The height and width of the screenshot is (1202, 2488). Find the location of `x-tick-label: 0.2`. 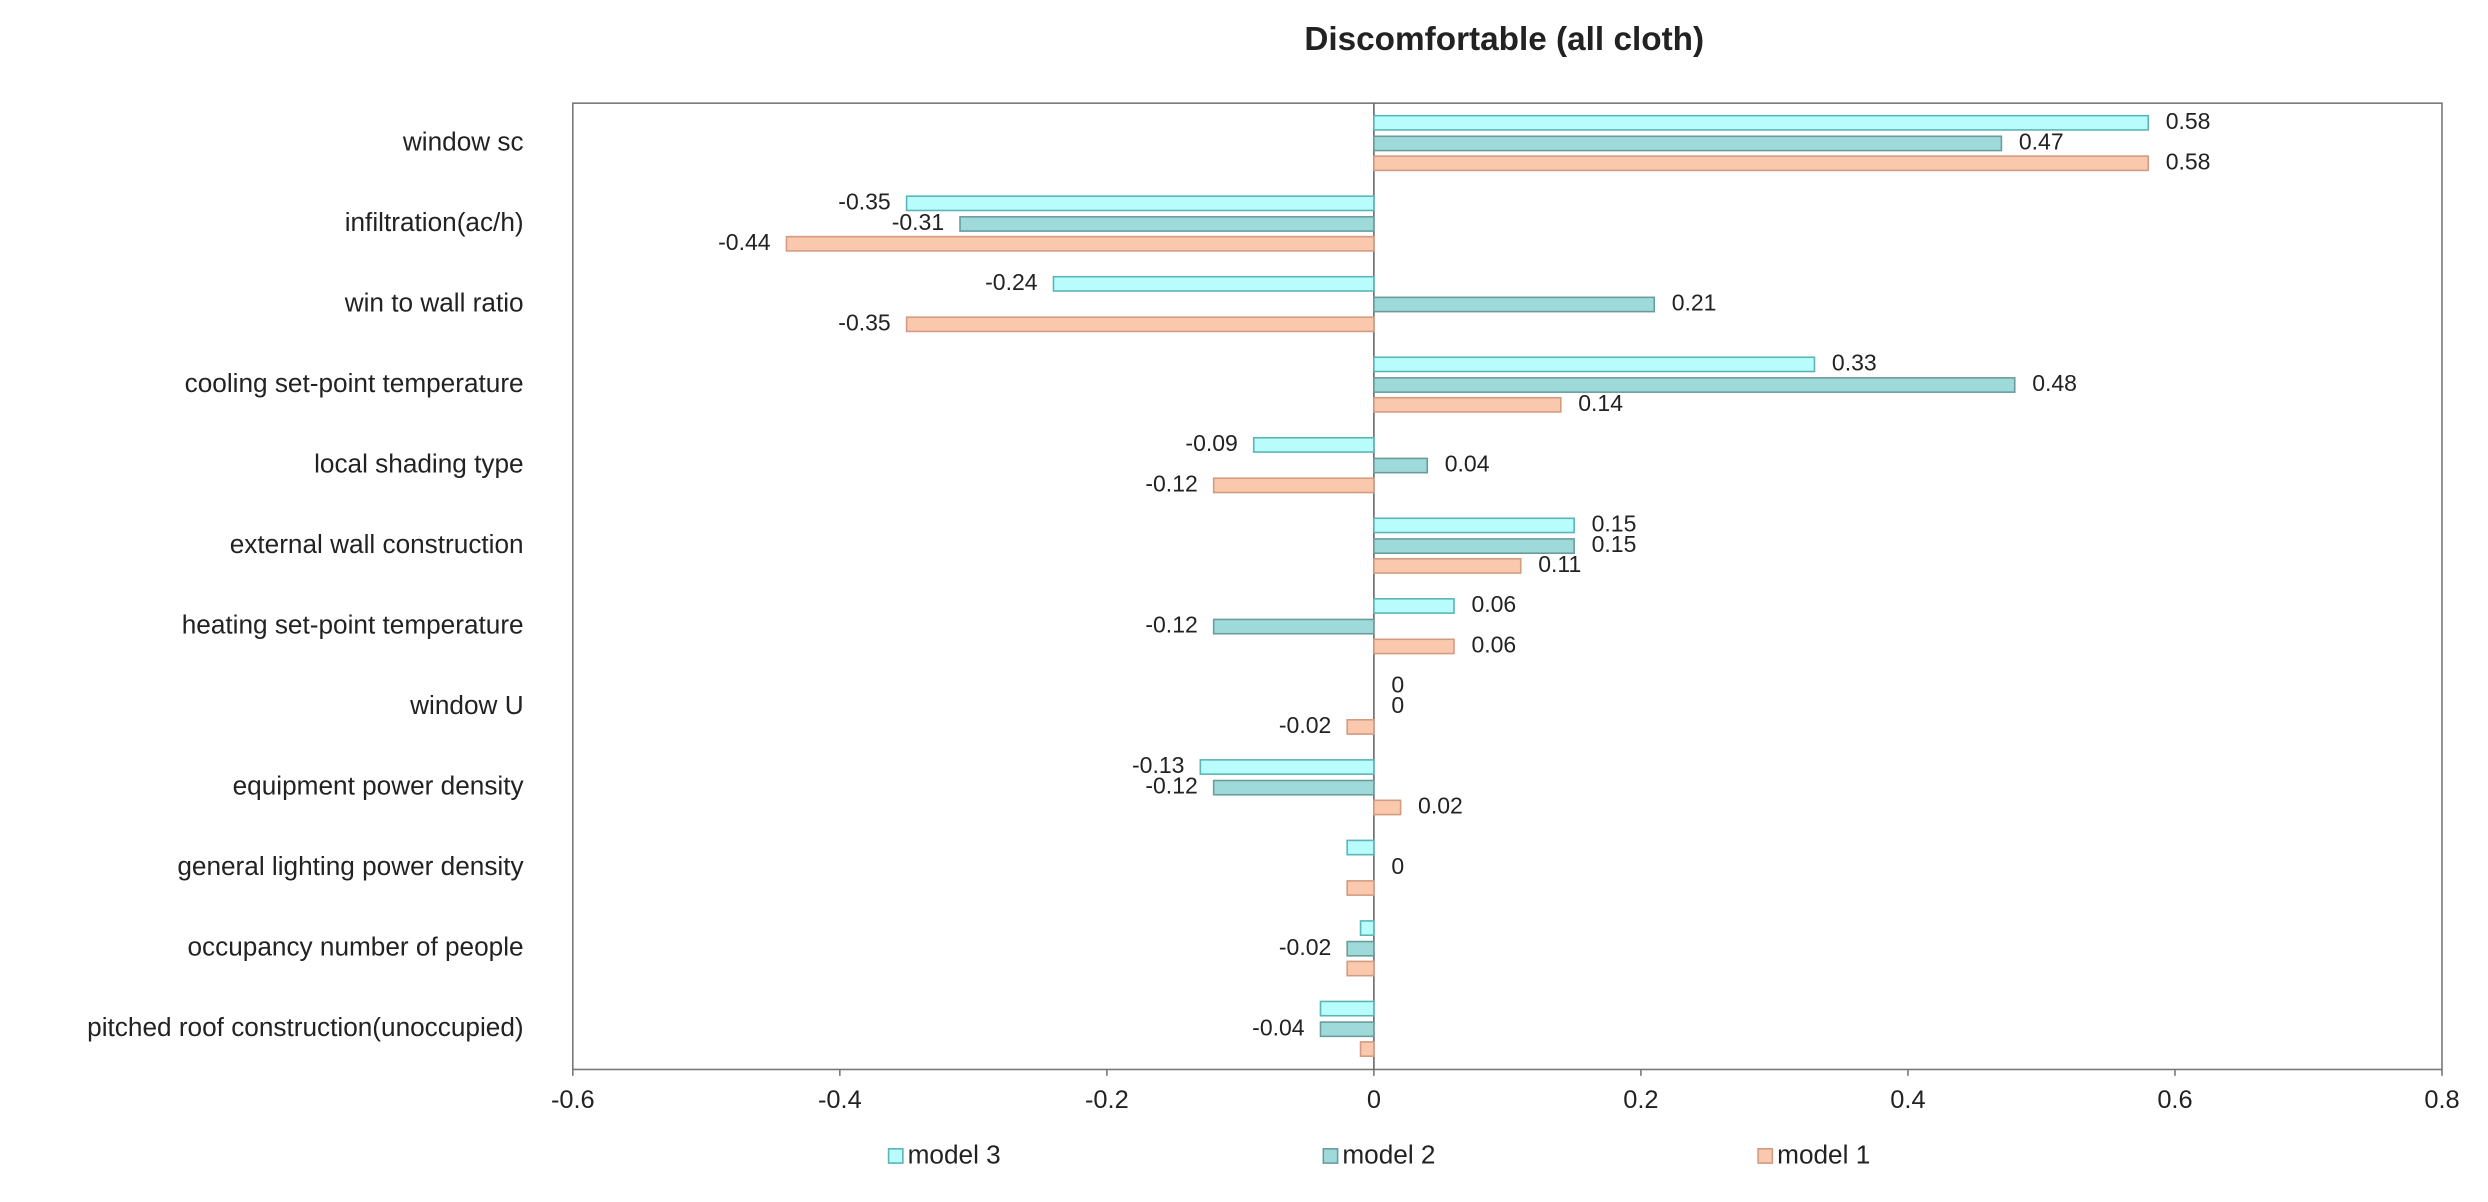

x-tick-label: 0.2 is located at coordinates (1640, 1100).